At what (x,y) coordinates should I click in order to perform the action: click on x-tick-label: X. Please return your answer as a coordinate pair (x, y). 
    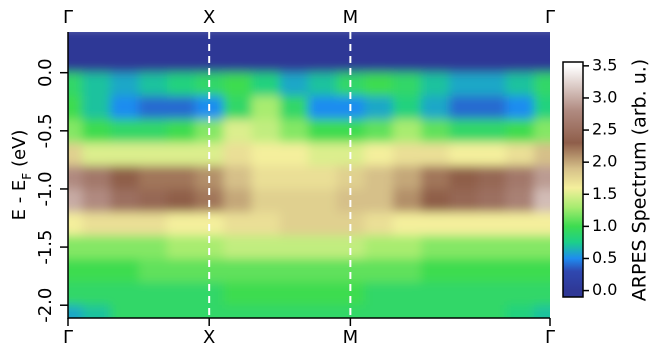
    Looking at the image, I should click on (209, 337).